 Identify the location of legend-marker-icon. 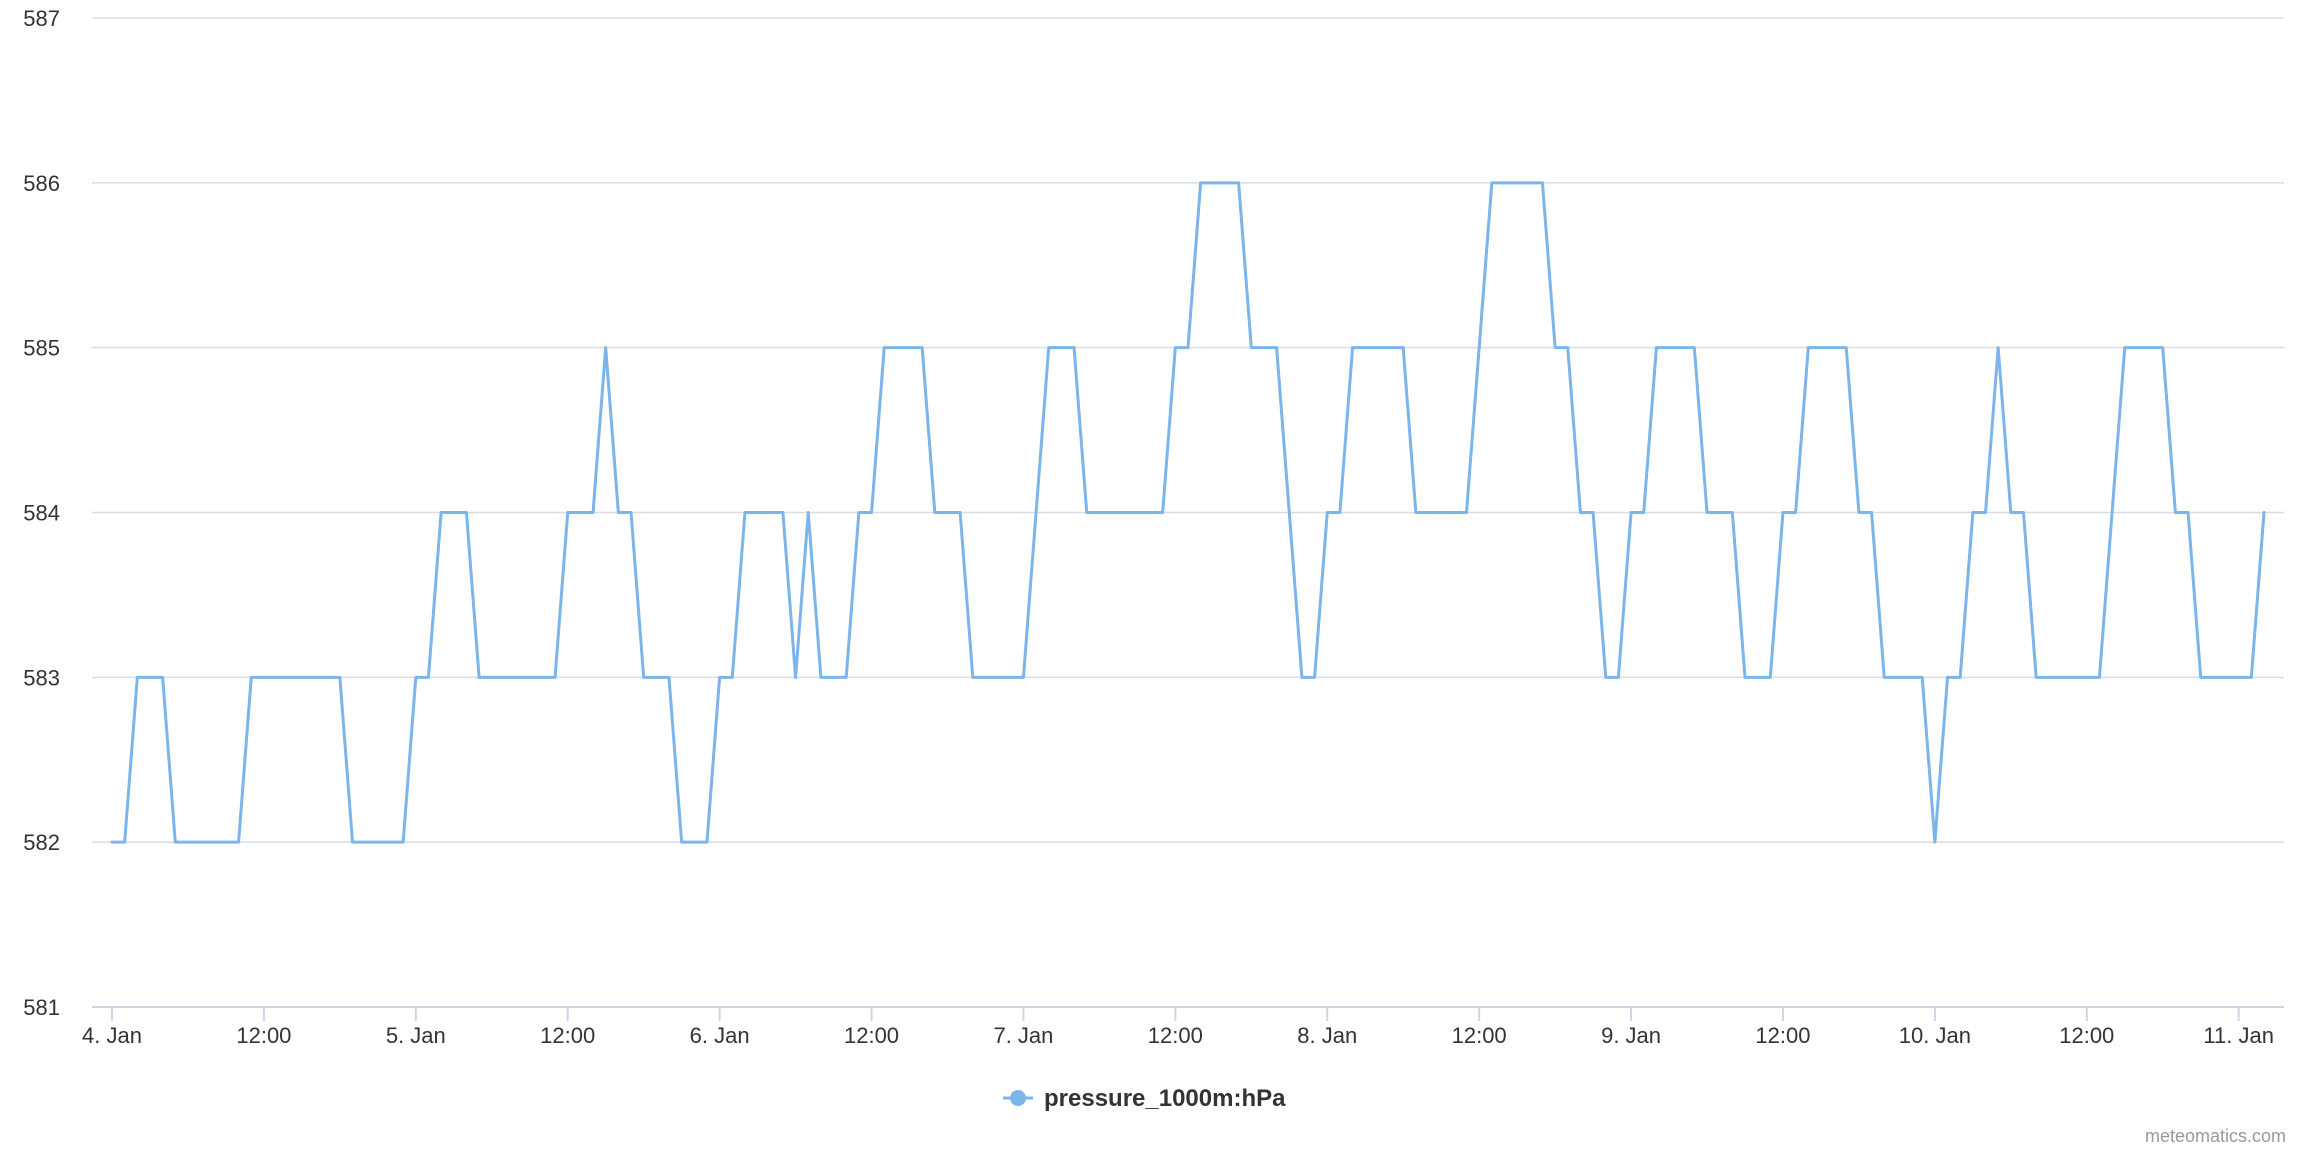
(1018, 1098).